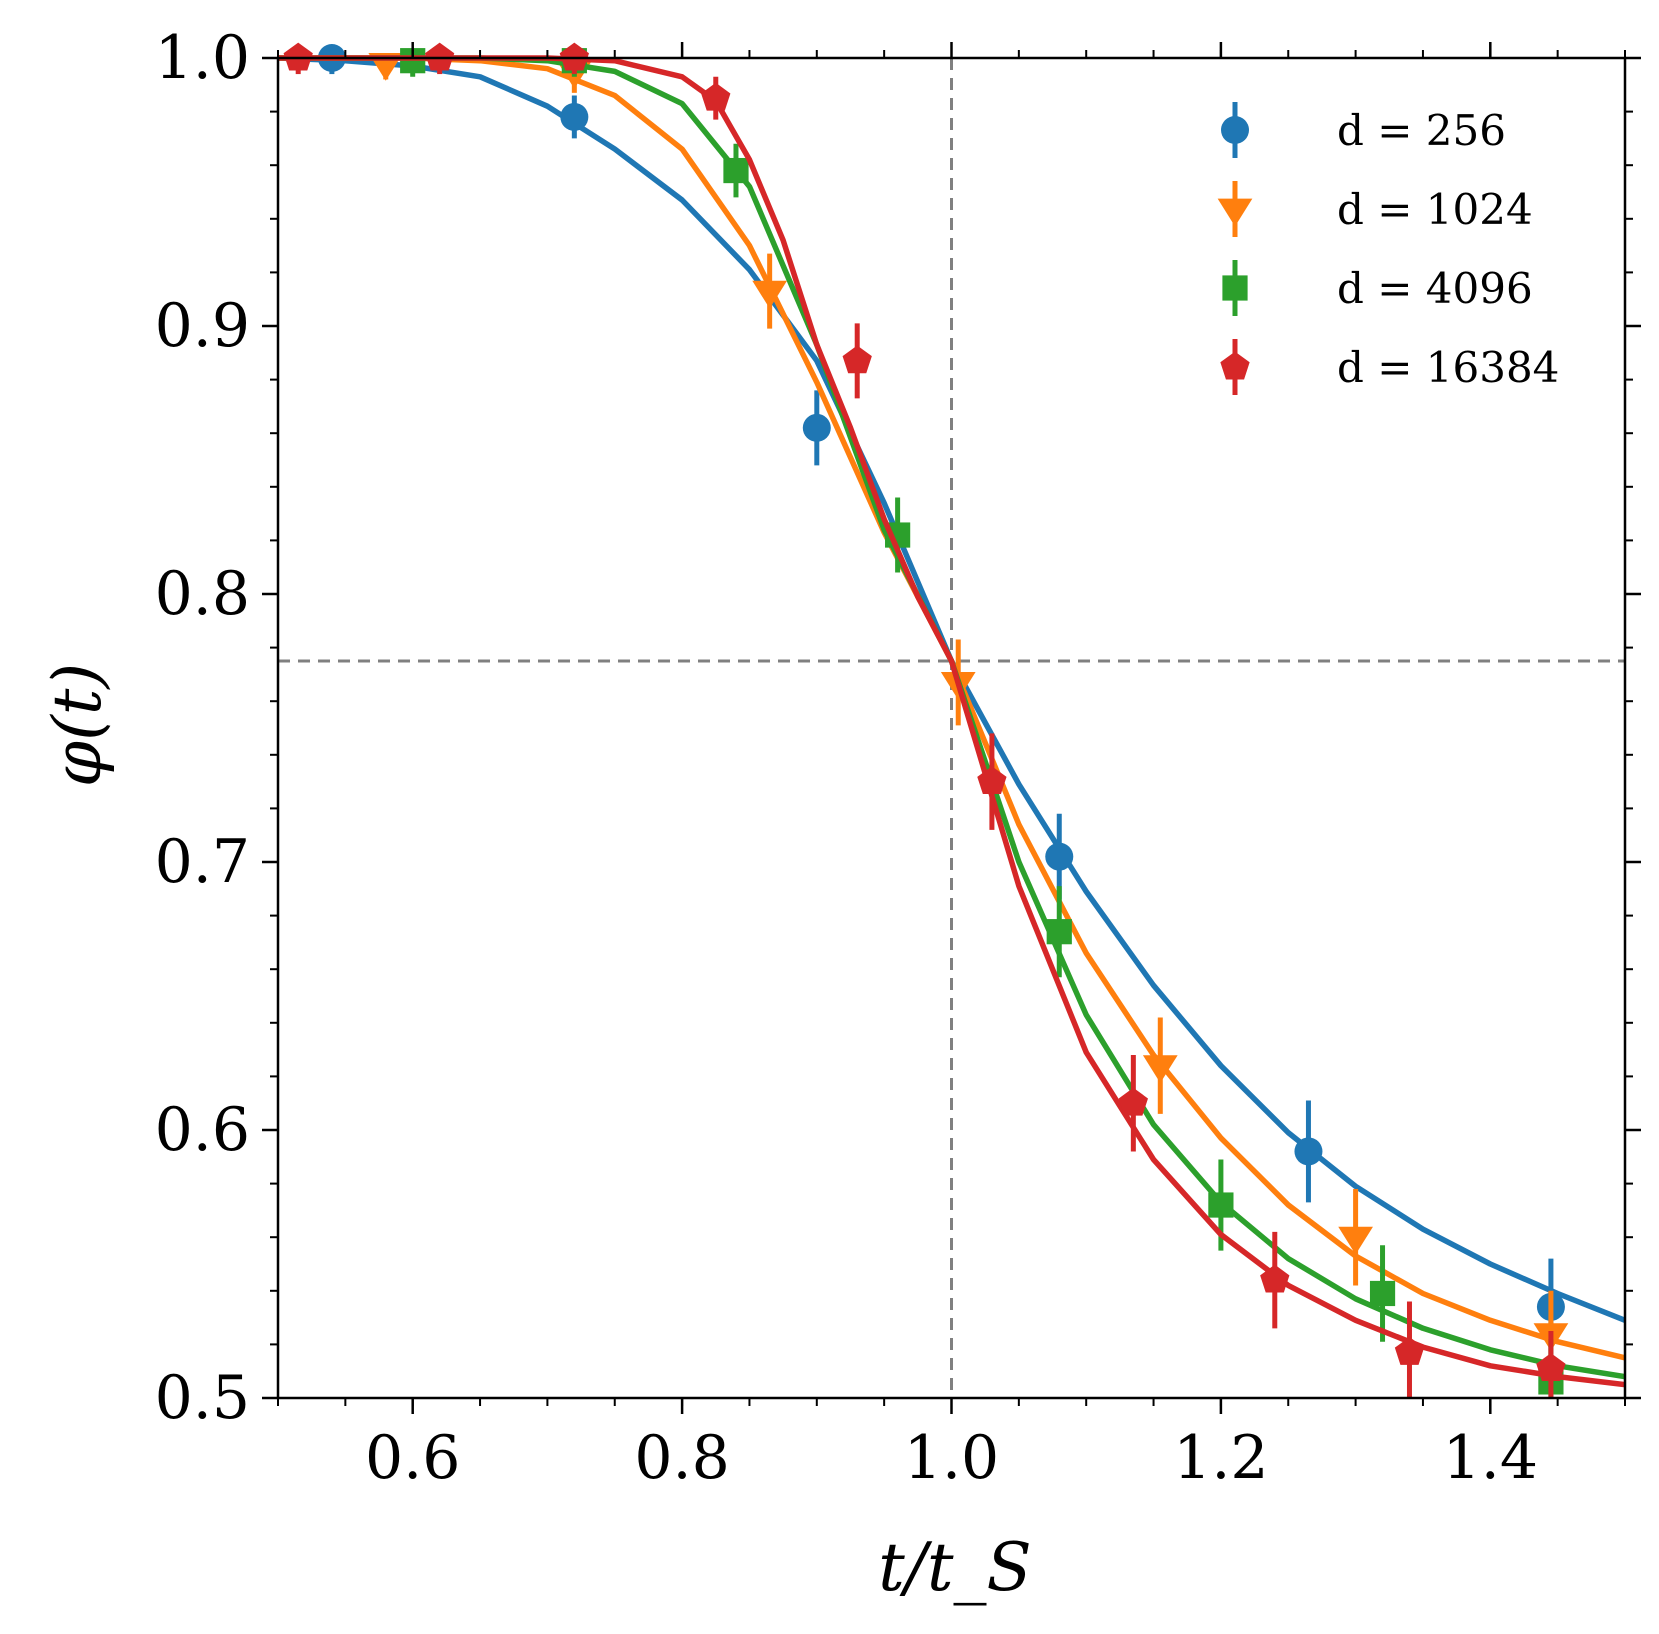 This screenshot has height=1634, width=1659. What do you see at coordinates (1435, 288) in the screenshot?
I see `legend-label-2: d = 4096` at bounding box center [1435, 288].